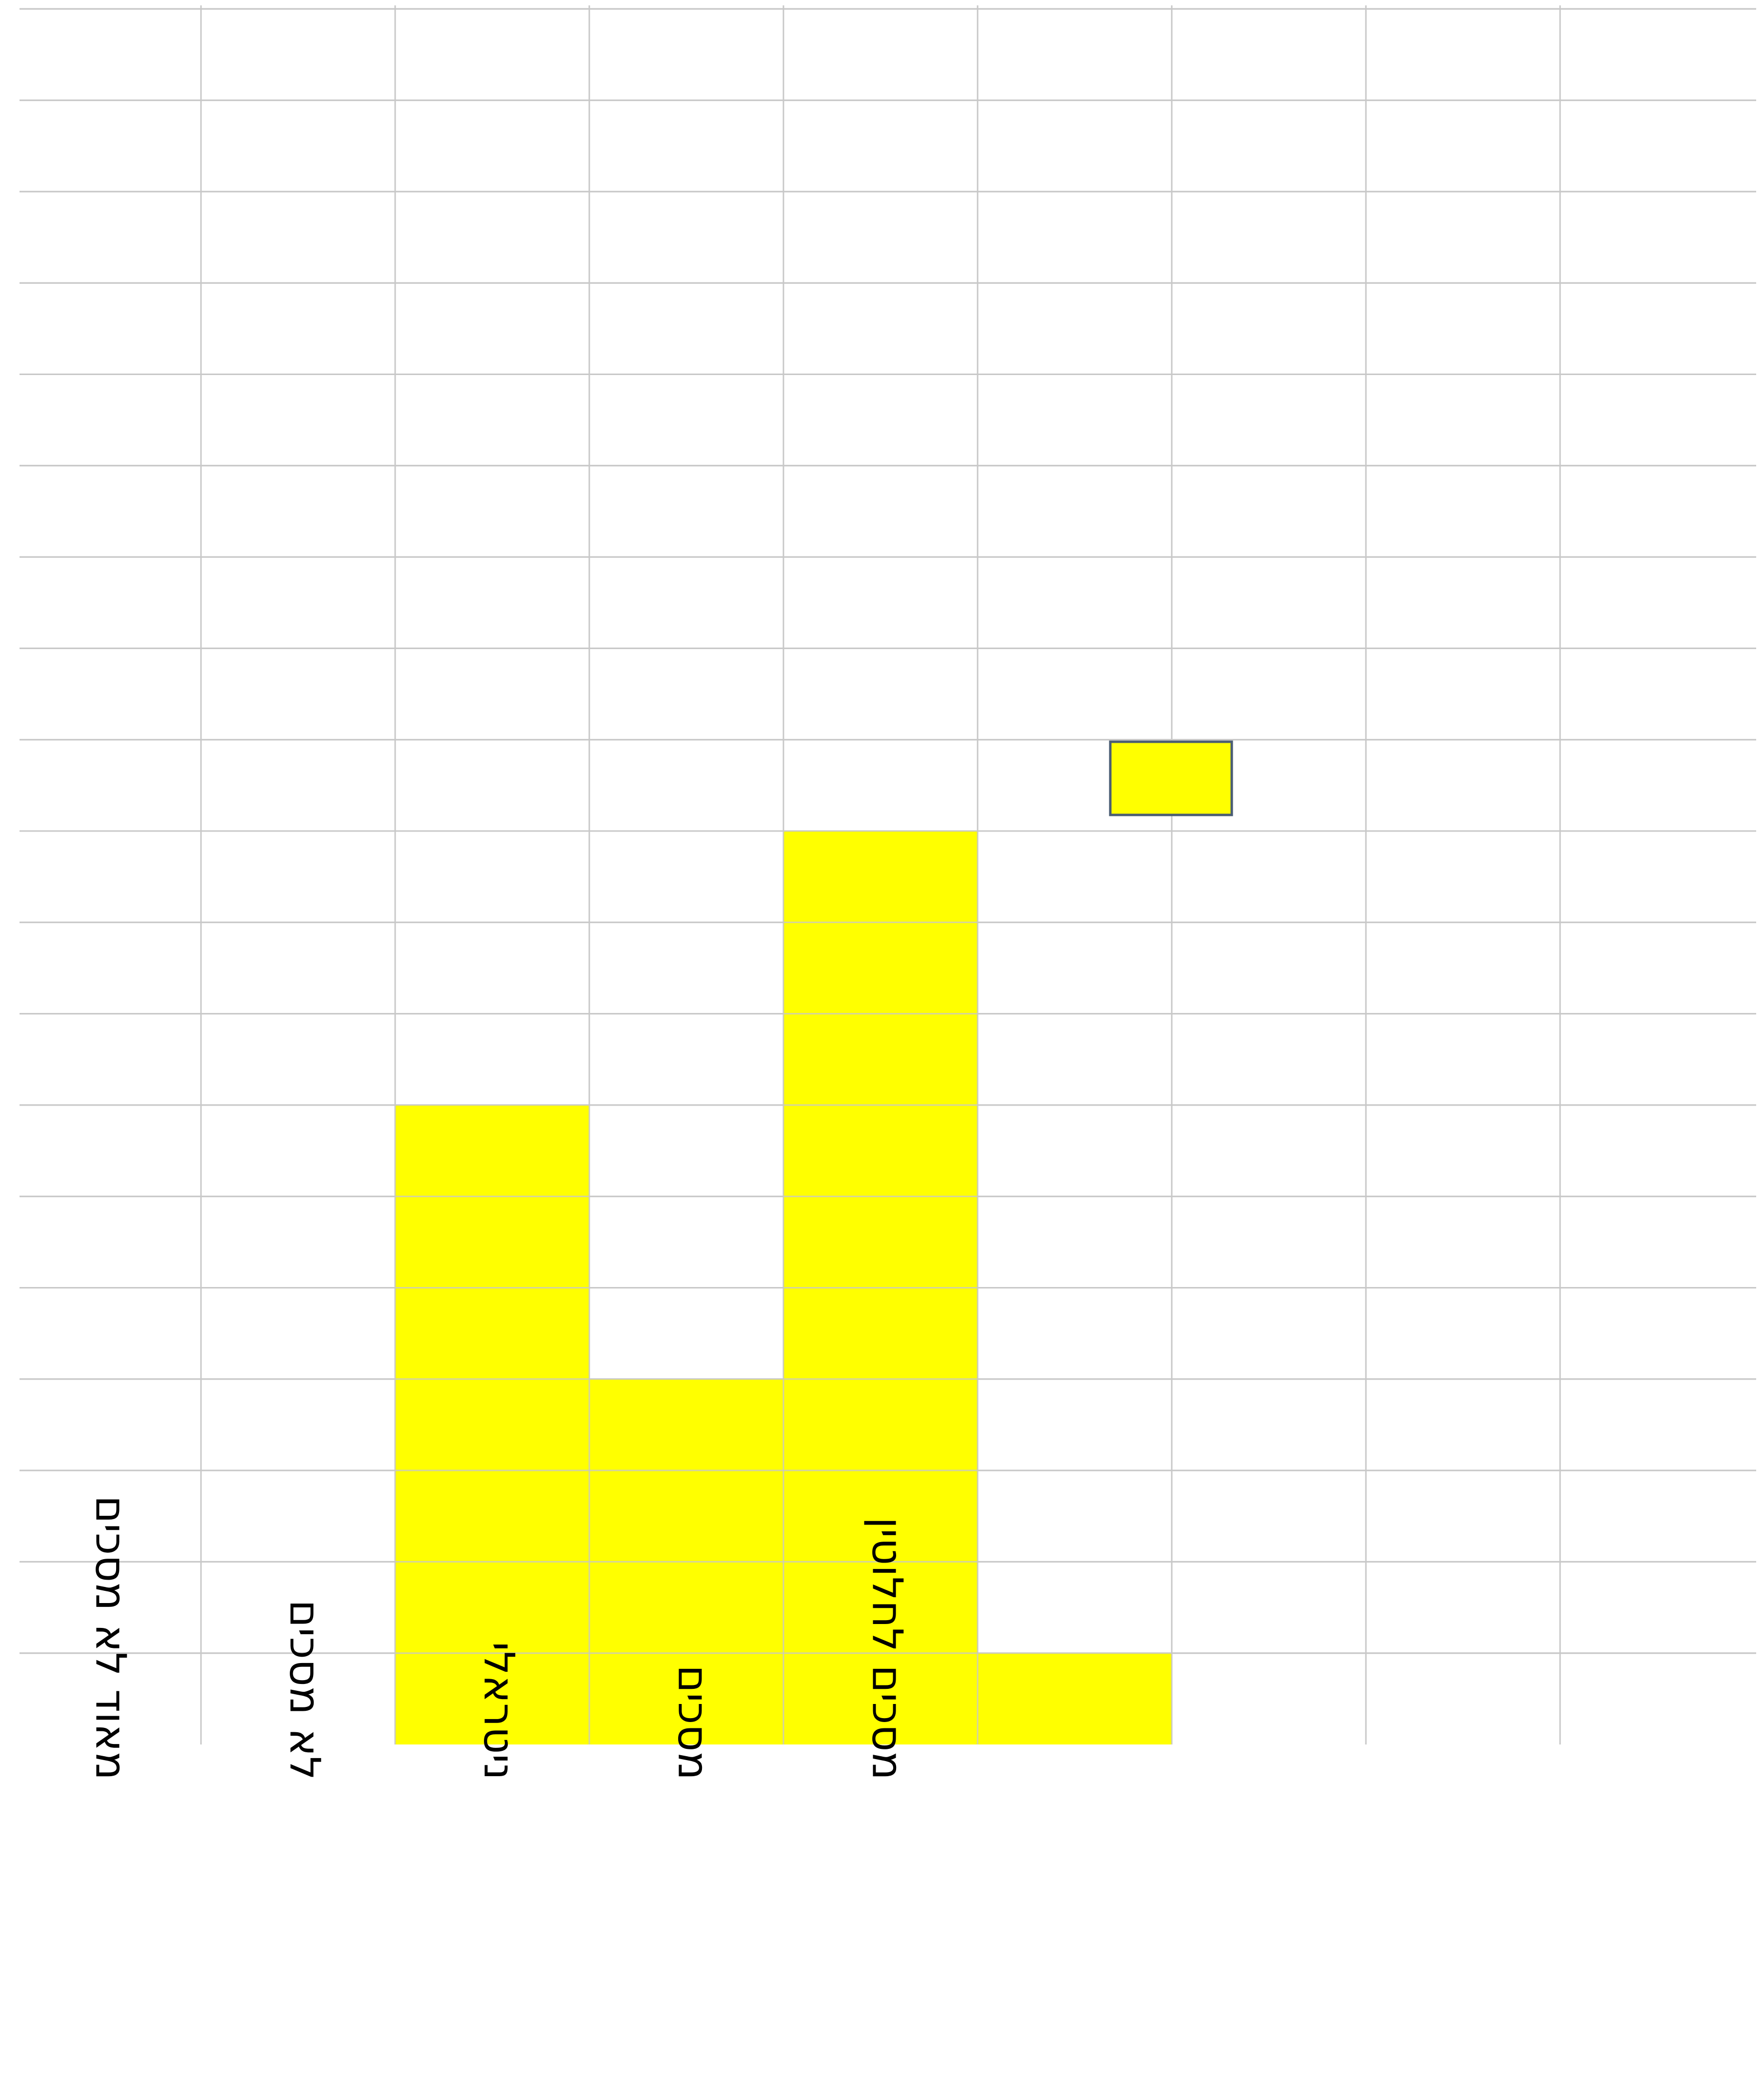  I want to click on marker-layer, so click(1171, 778).